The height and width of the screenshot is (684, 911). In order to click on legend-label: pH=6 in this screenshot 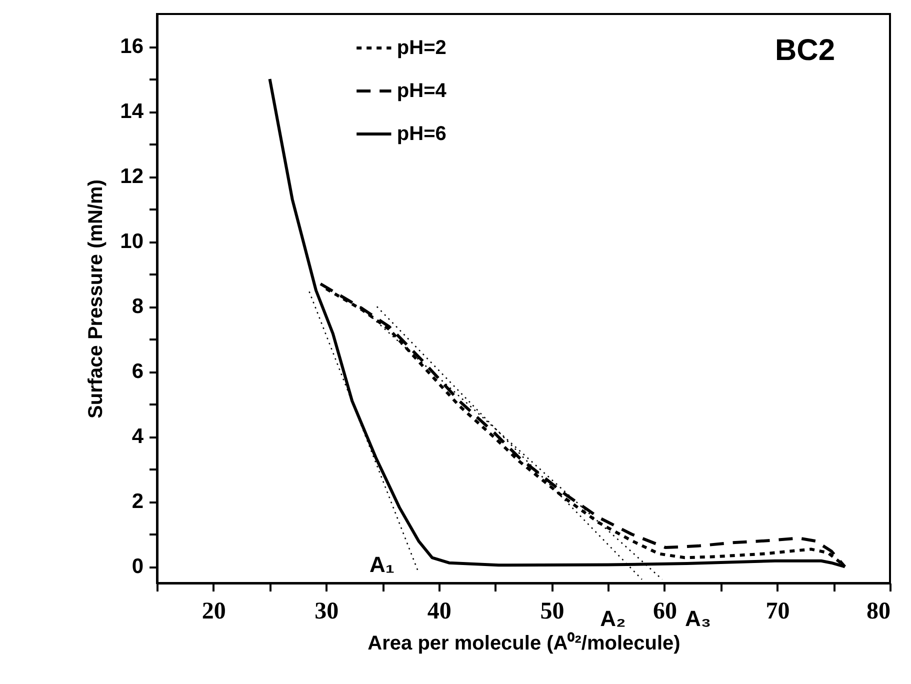, I will do `click(421, 134)`.